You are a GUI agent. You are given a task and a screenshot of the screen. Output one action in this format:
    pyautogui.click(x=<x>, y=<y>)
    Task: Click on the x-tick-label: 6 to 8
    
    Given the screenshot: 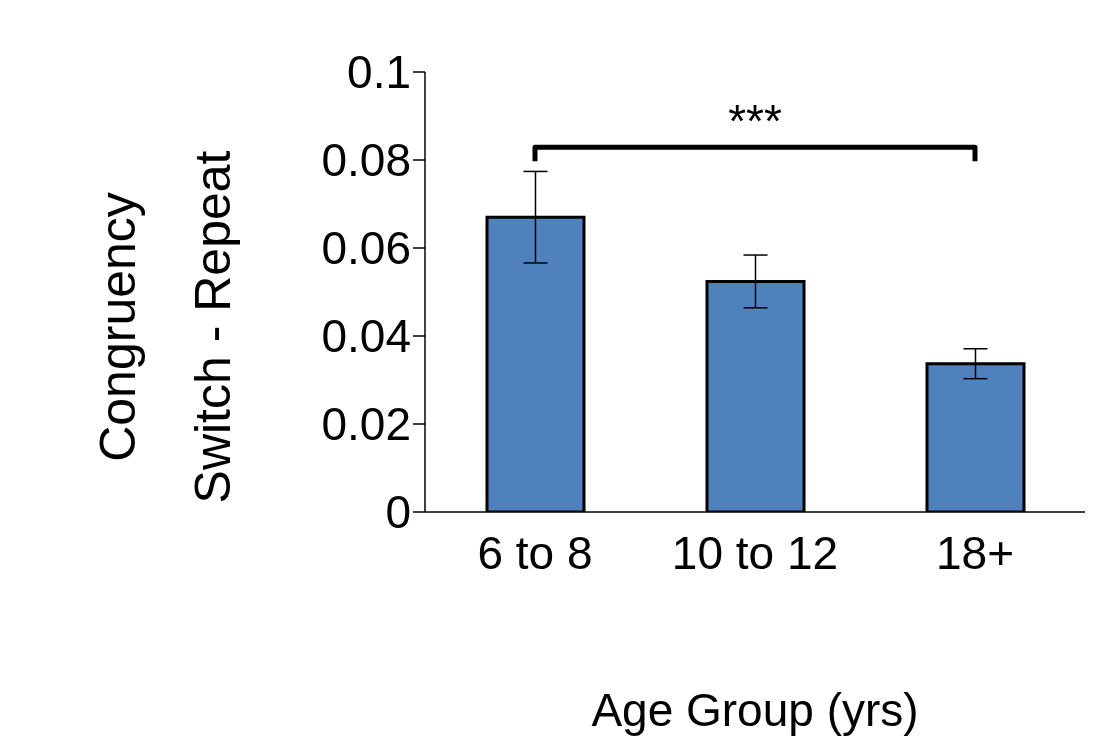 What is the action you would take?
    pyautogui.click(x=535, y=552)
    